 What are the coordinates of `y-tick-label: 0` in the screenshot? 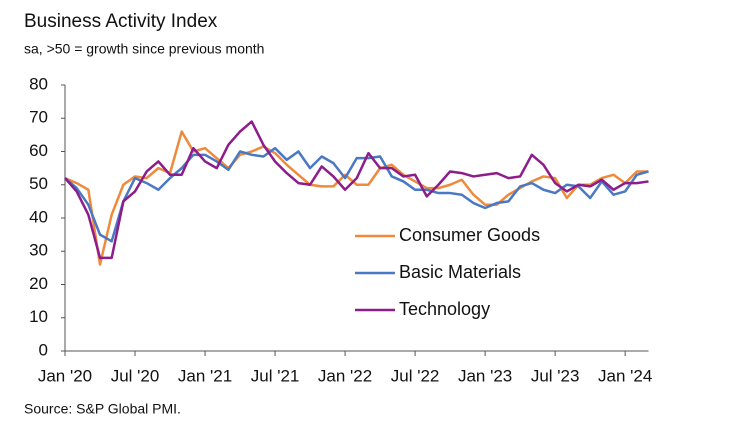 It's located at (43, 349).